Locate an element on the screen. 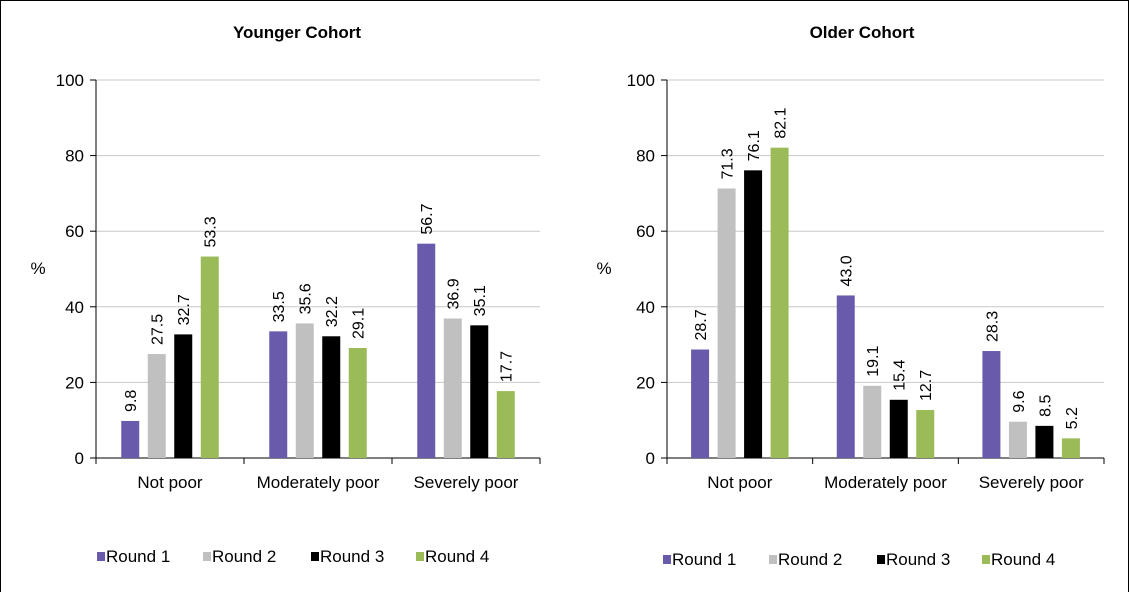 The image size is (1130, 592). data-label: 33.5 is located at coordinates (279, 306).